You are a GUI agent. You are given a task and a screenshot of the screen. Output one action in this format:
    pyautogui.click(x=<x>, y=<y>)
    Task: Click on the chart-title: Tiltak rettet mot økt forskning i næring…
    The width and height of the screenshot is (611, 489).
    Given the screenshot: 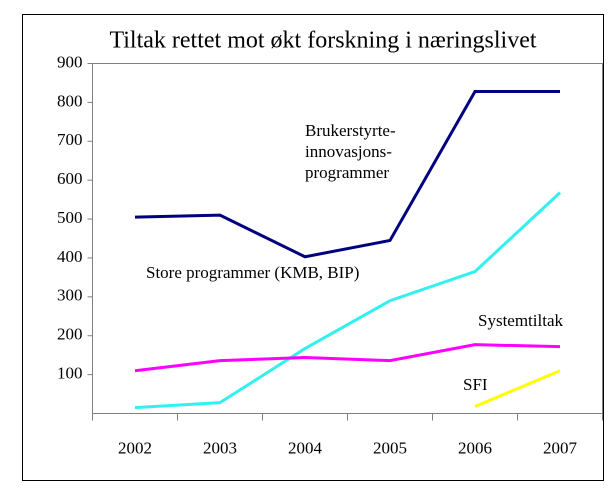 What is the action you would take?
    pyautogui.click(x=322, y=41)
    